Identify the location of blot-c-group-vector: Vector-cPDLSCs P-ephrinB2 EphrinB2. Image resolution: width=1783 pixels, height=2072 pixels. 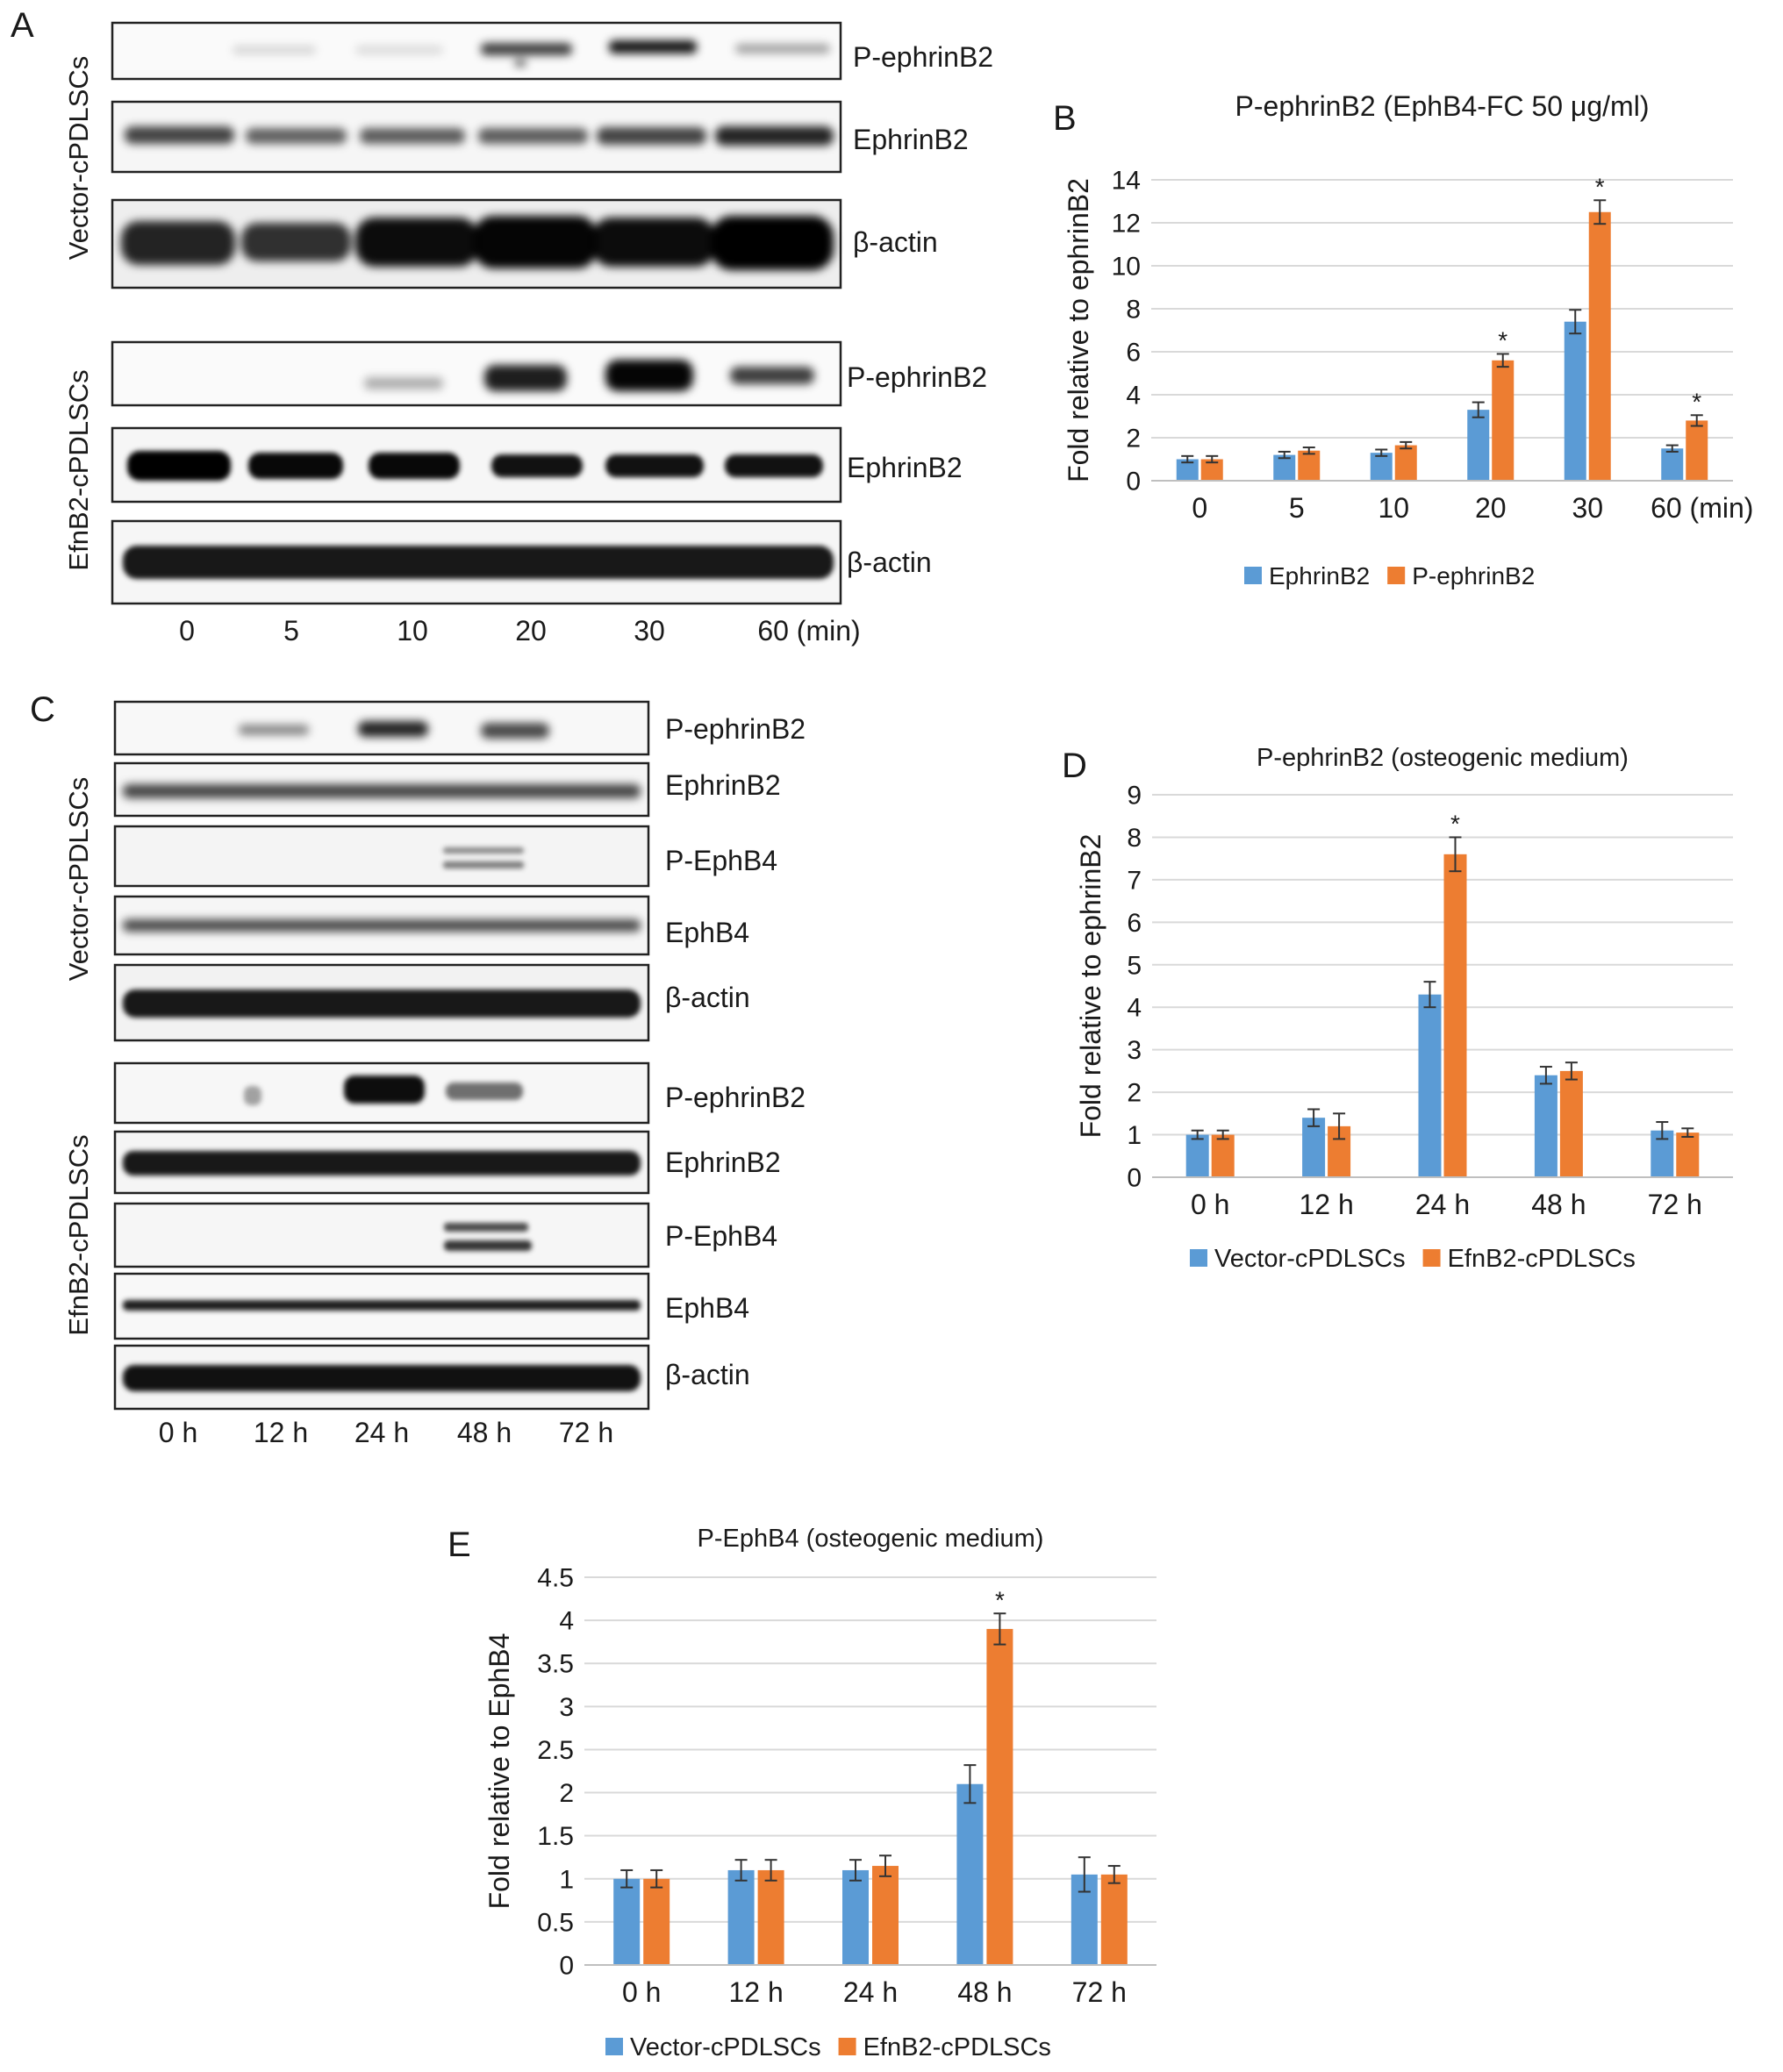
(435, 871).